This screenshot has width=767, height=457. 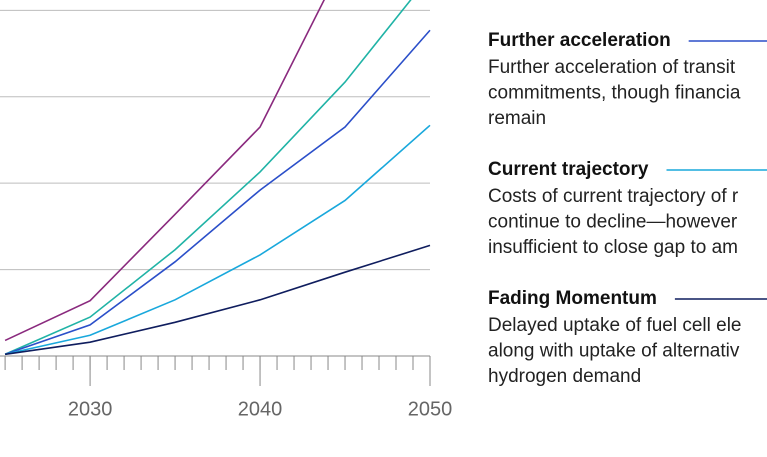 What do you see at coordinates (613, 222) in the screenshot?
I see `legend-description: continue to decline—however` at bounding box center [613, 222].